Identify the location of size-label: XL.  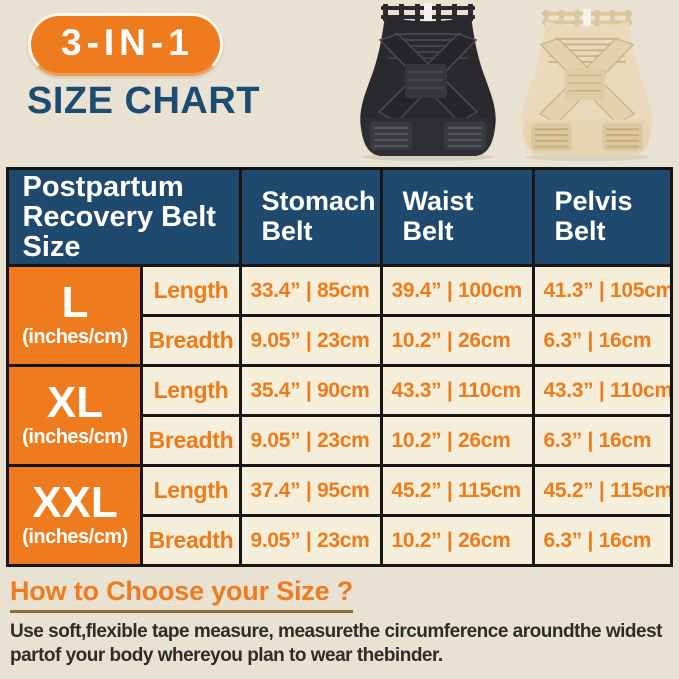
(75, 402).